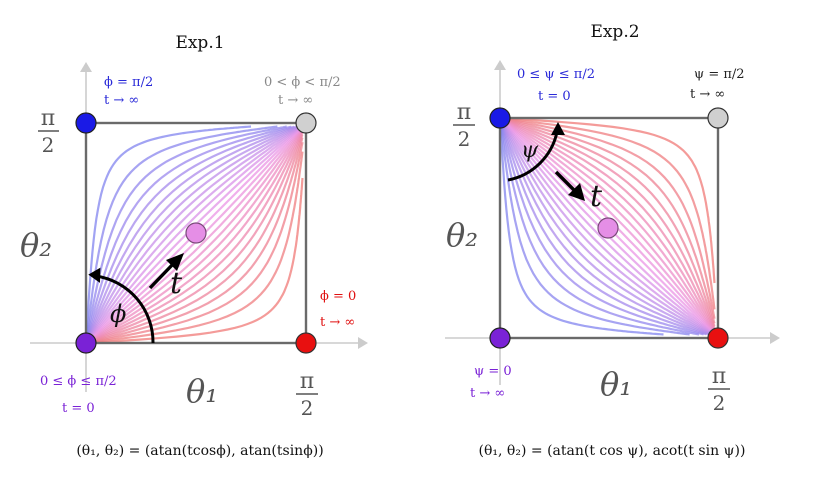  Describe the element at coordinates (86, 67) in the screenshot. I see `panel1-y-axis-arrowhead` at that location.